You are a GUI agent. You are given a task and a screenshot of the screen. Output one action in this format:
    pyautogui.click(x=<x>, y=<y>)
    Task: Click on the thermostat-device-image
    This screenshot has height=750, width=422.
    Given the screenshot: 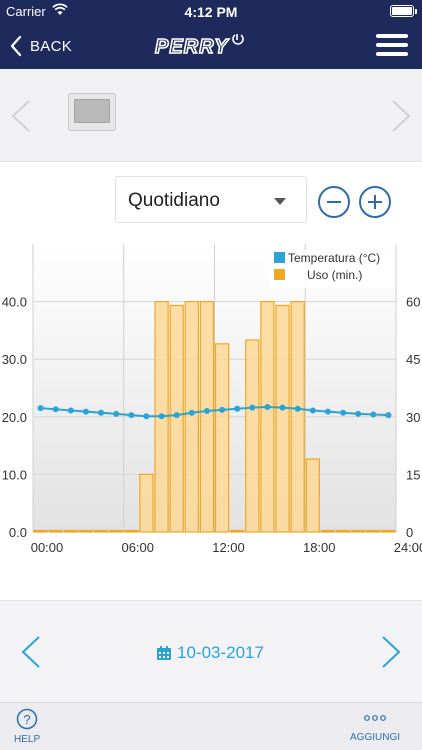 What is the action you would take?
    pyautogui.click(x=92, y=112)
    